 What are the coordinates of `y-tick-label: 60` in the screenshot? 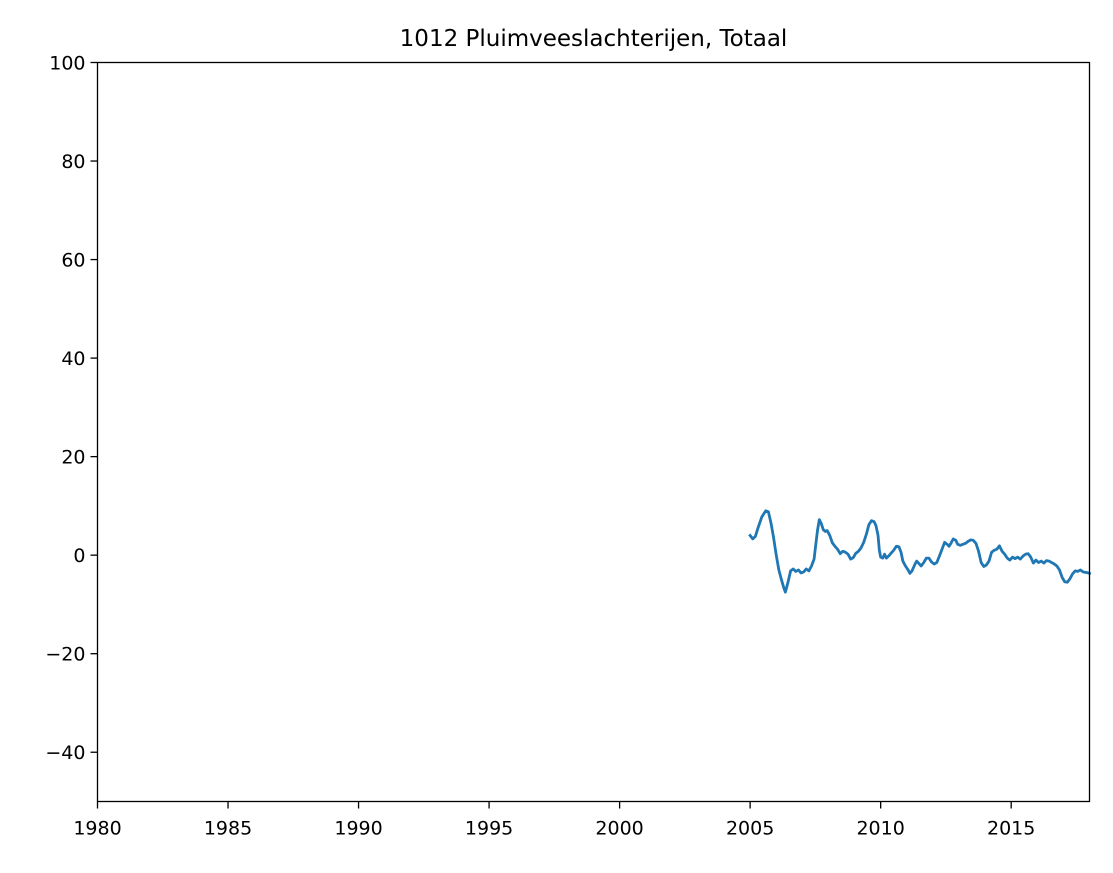 It's located at (73, 261).